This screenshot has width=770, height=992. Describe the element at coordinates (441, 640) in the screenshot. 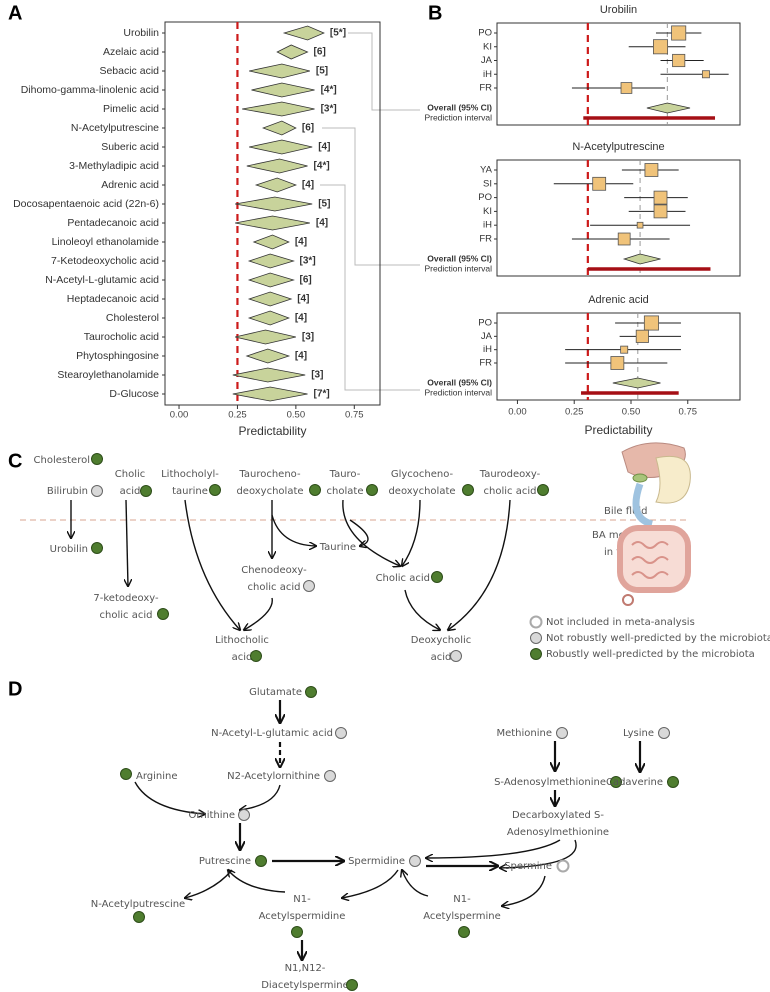

I see `node-label: Deoxycholic` at that location.